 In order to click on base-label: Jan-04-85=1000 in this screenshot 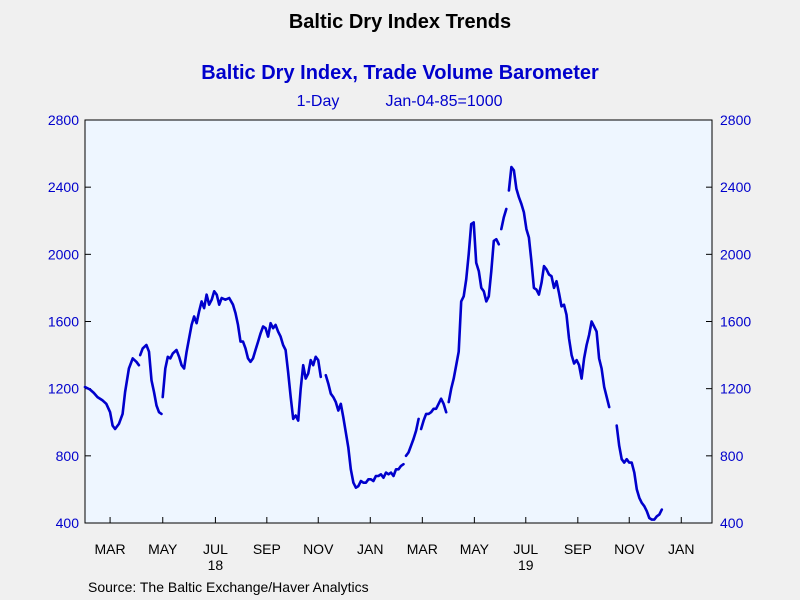, I will do `click(444, 101)`.